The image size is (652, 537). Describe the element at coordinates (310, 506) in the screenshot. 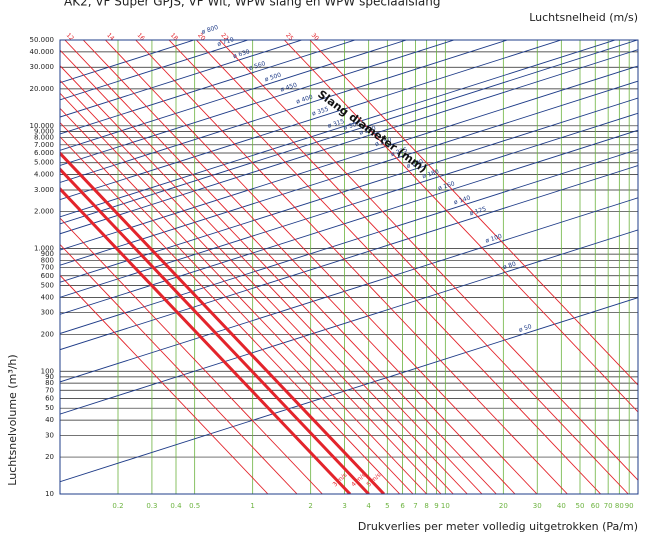

I see `x-tick-label: 2` at that location.